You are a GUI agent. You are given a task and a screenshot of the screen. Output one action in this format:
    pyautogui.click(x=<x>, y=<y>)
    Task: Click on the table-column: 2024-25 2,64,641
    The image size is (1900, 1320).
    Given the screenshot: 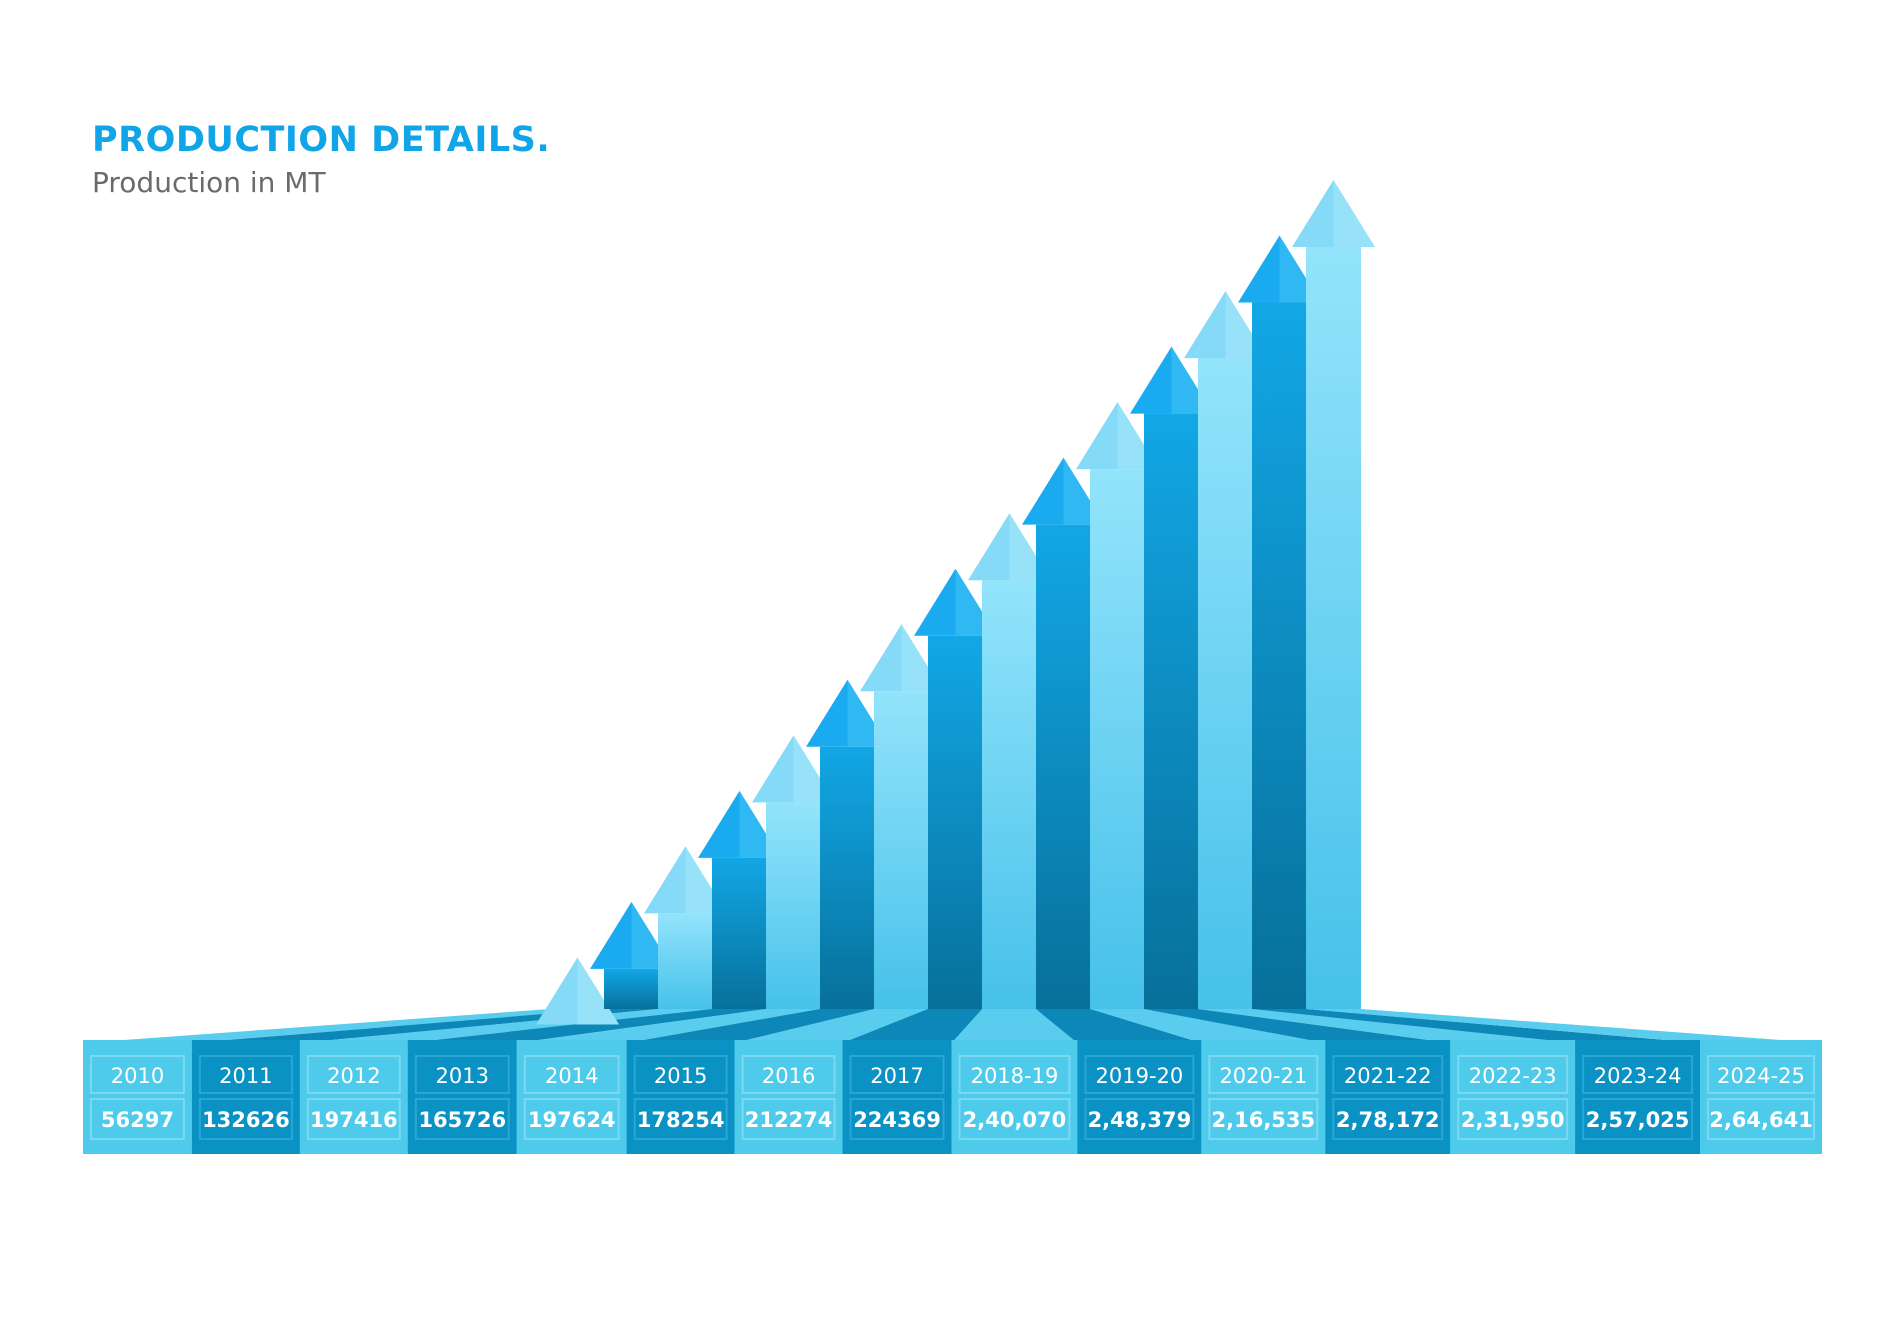 What is the action you would take?
    pyautogui.click(x=1761, y=1097)
    